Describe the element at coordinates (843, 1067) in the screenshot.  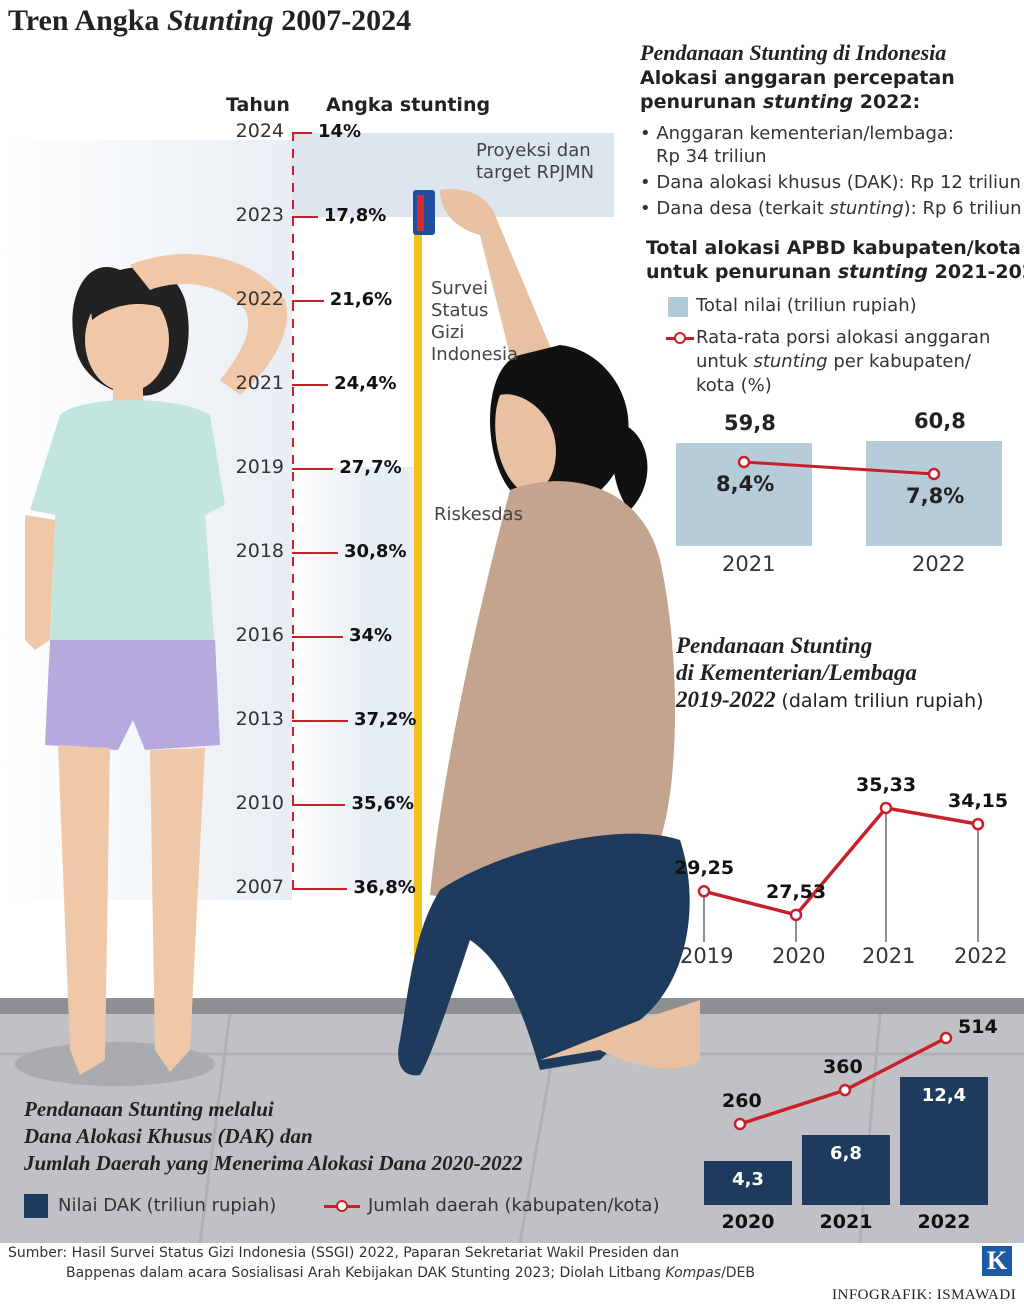
I see `dak-line-value: 360` at that location.